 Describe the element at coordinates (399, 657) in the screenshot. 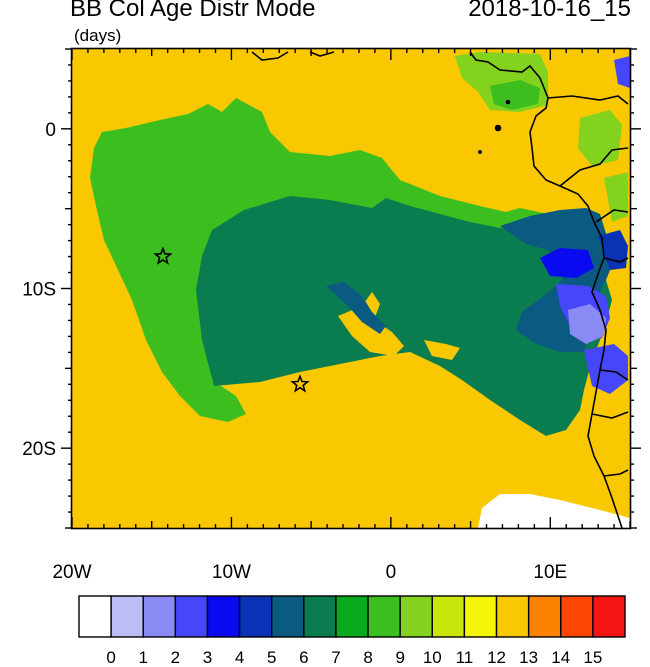

I see `colorbar-label: 9` at that location.